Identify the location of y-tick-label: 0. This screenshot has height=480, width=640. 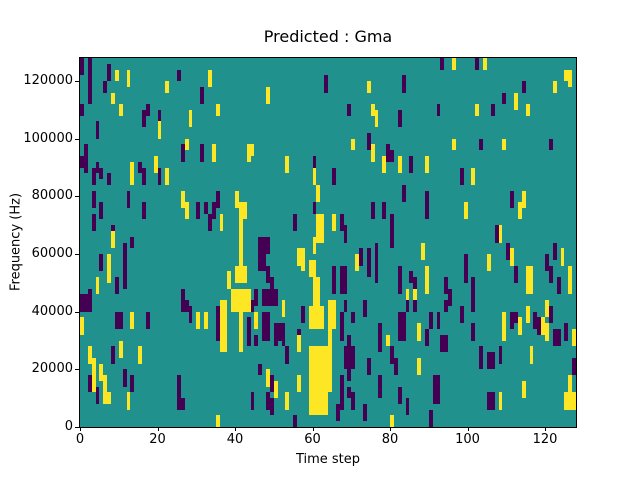
(68, 426).